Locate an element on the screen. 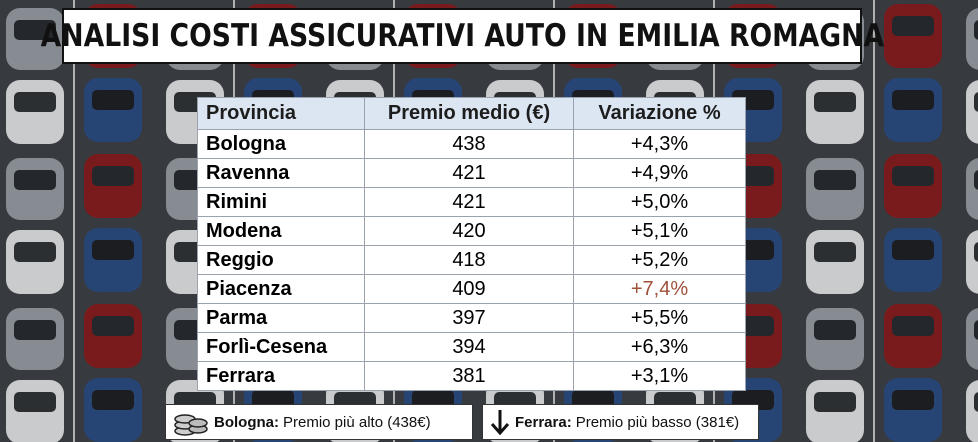 The width and height of the screenshot is (978, 442). table-row: Modena 420 +5,1% is located at coordinates (471, 231).